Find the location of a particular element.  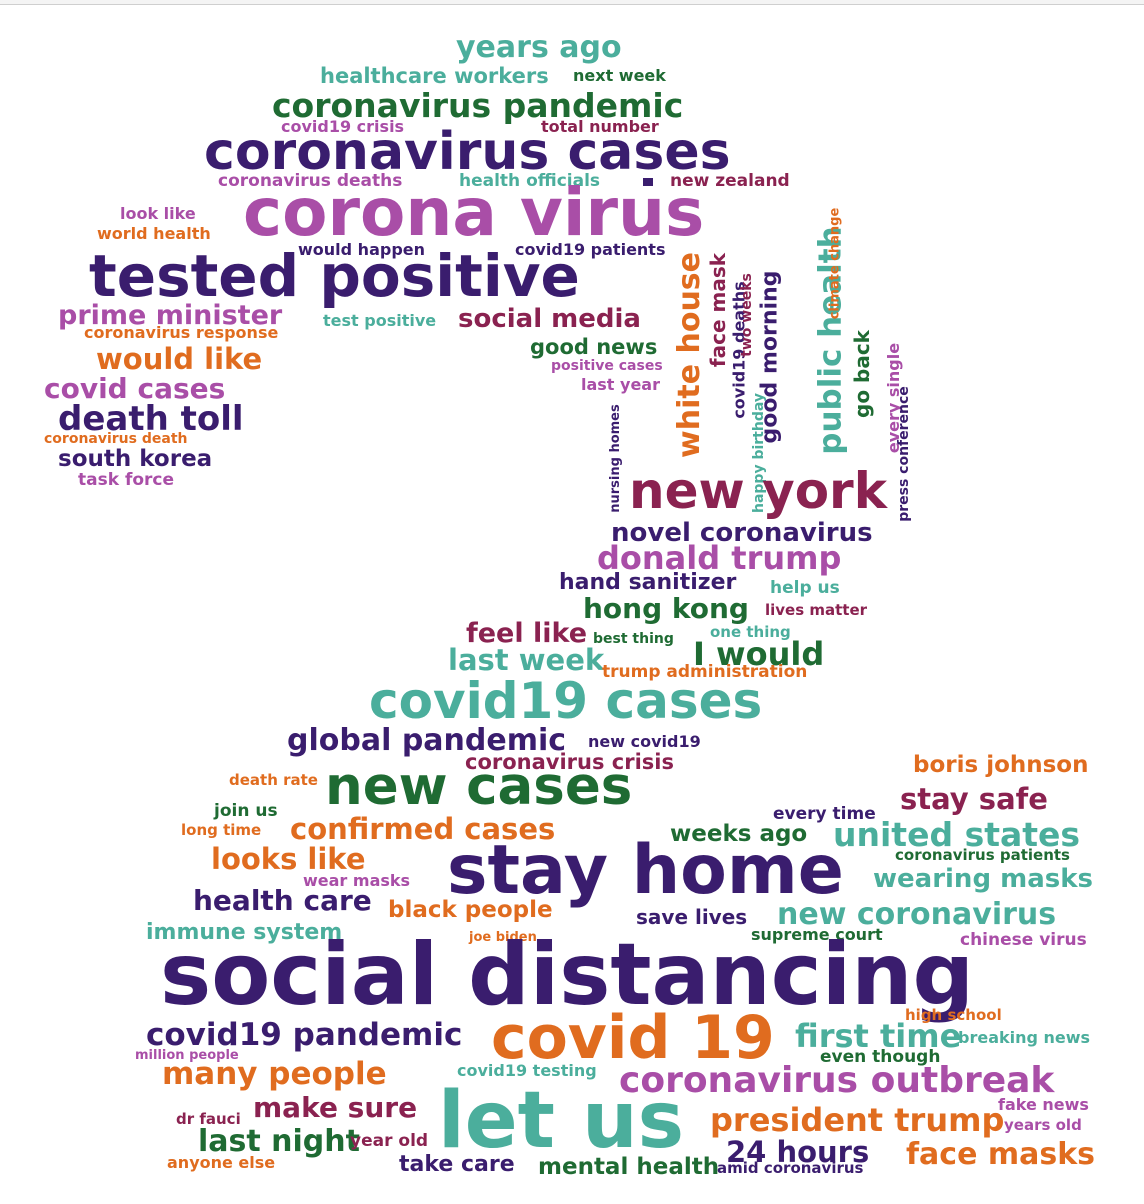

word: help us is located at coordinates (805, 588).